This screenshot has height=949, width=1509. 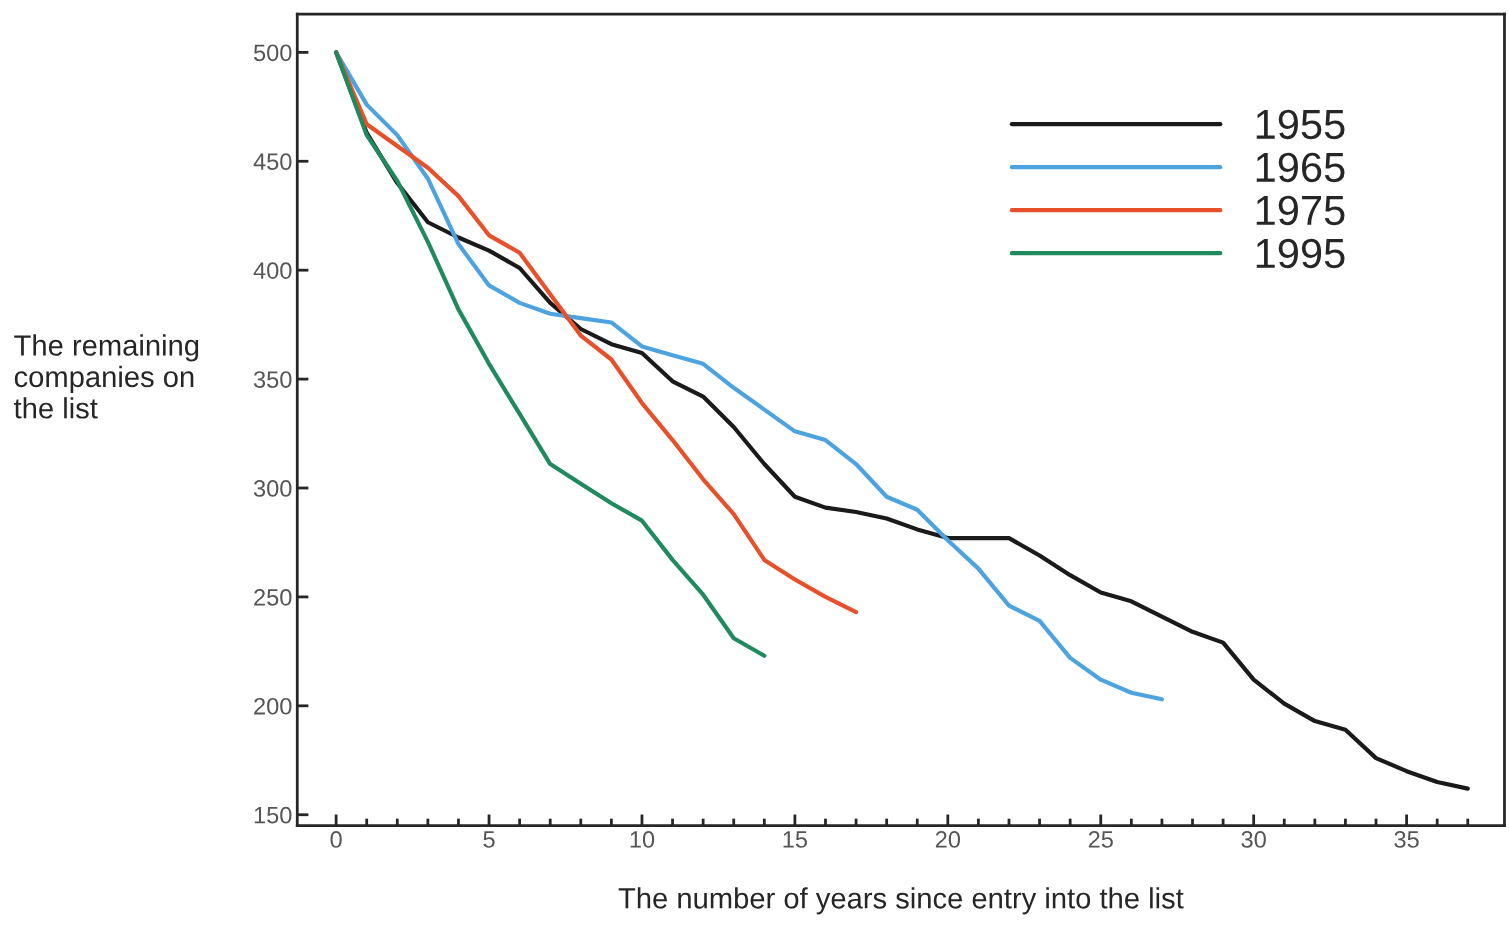 What do you see at coordinates (489, 839) in the screenshot?
I see `x-tick-label: 5` at bounding box center [489, 839].